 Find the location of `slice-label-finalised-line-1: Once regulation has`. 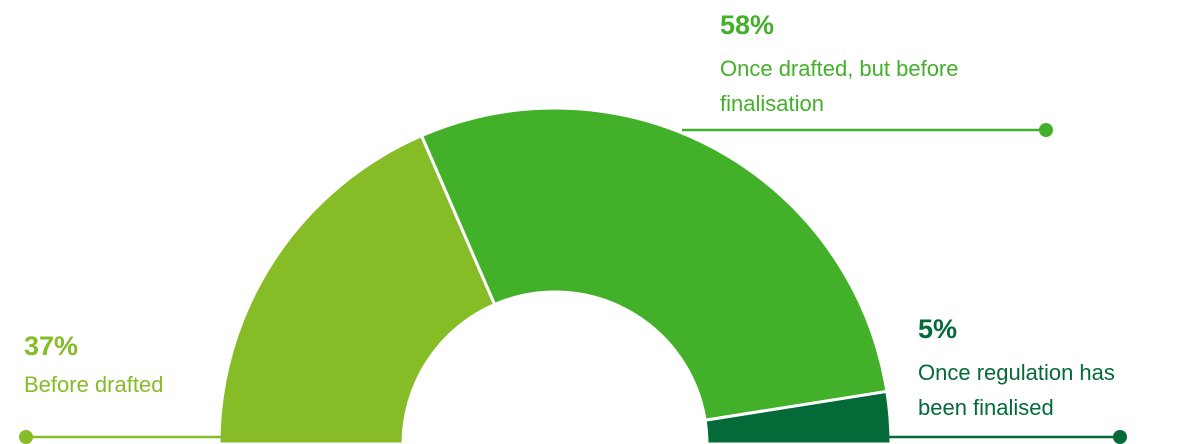

slice-label-finalised-line-1: Once regulation has is located at coordinates (1016, 372).